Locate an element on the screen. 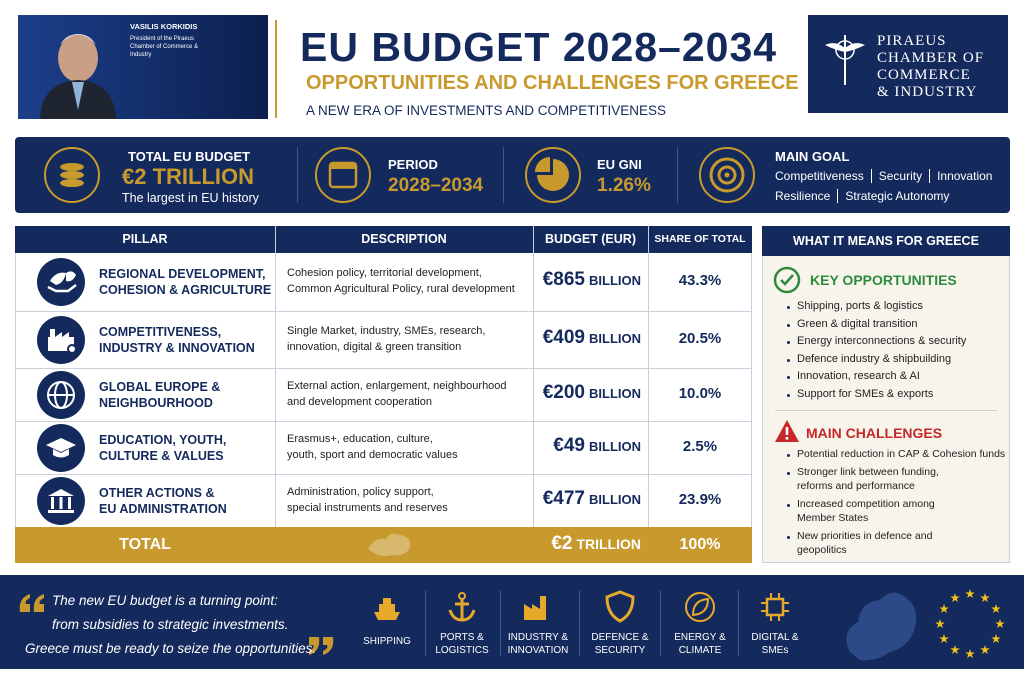  pillar-name: CULTURE & VALUES is located at coordinates (161, 455).